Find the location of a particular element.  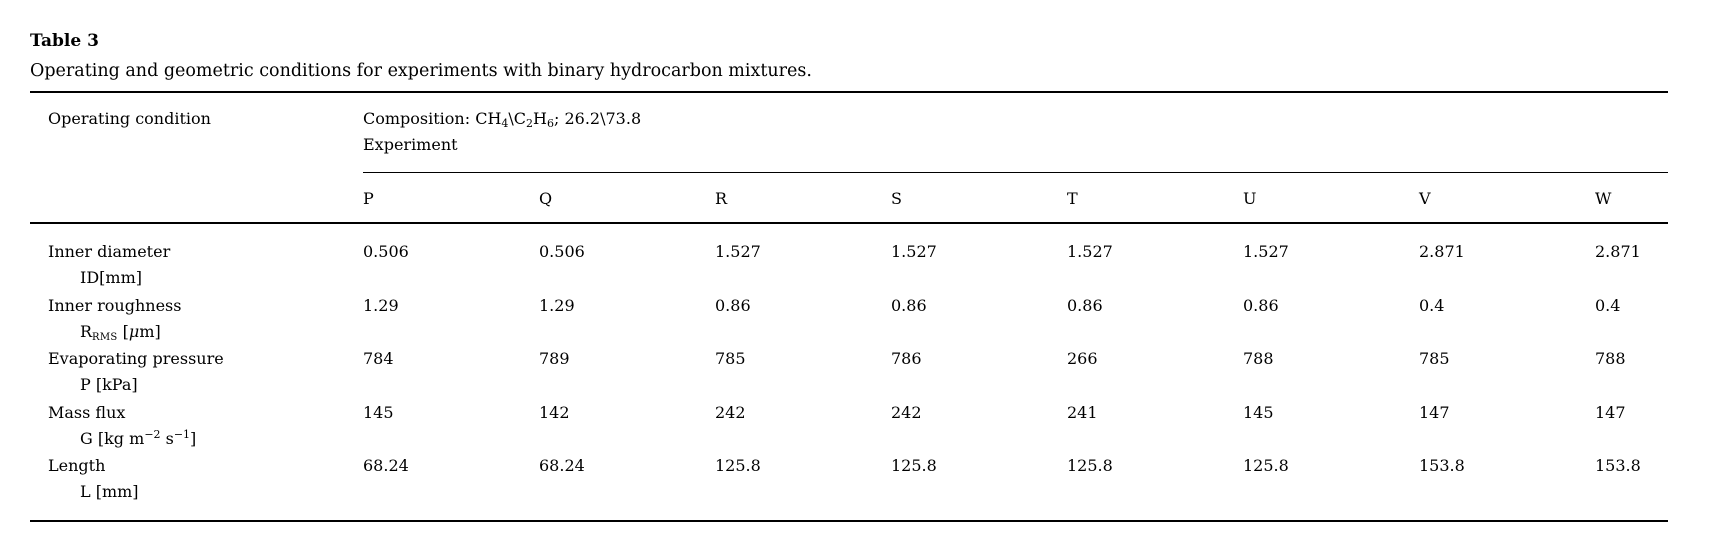

cell-value: 142 is located at coordinates (554, 412).